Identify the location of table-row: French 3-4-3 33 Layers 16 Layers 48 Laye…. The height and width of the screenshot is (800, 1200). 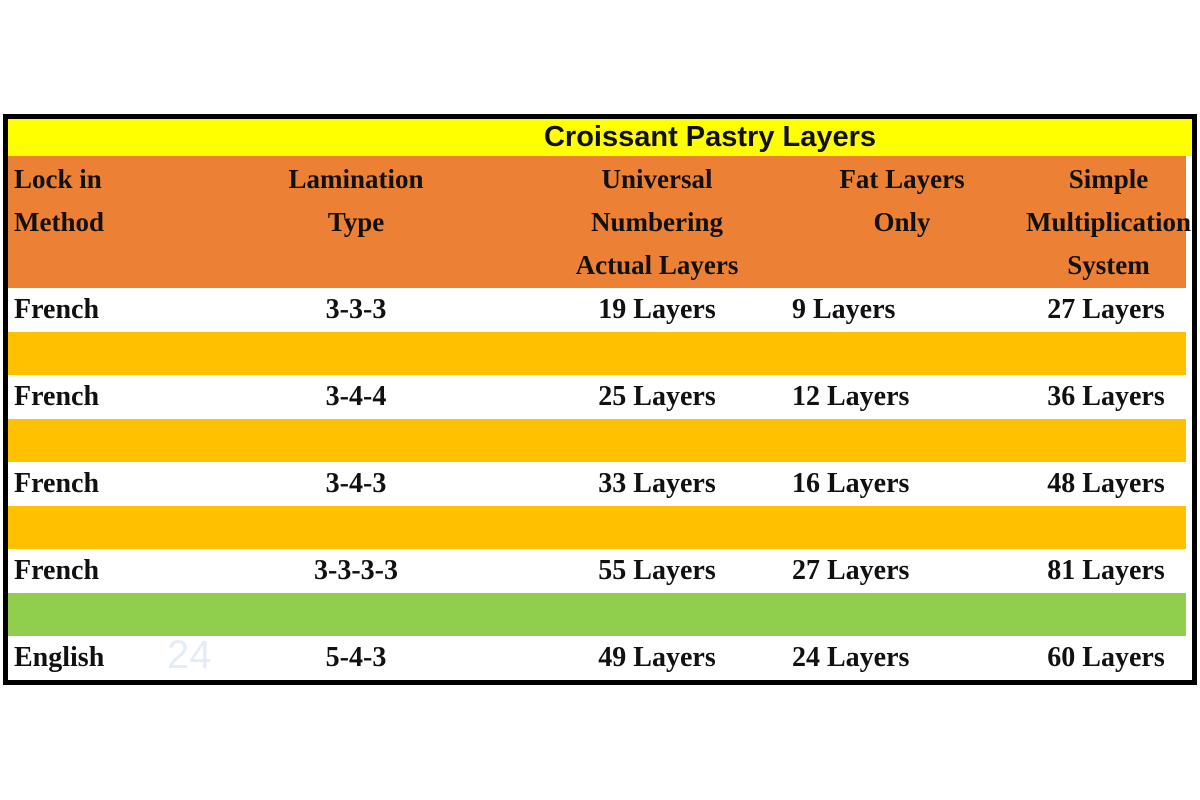
(597, 484).